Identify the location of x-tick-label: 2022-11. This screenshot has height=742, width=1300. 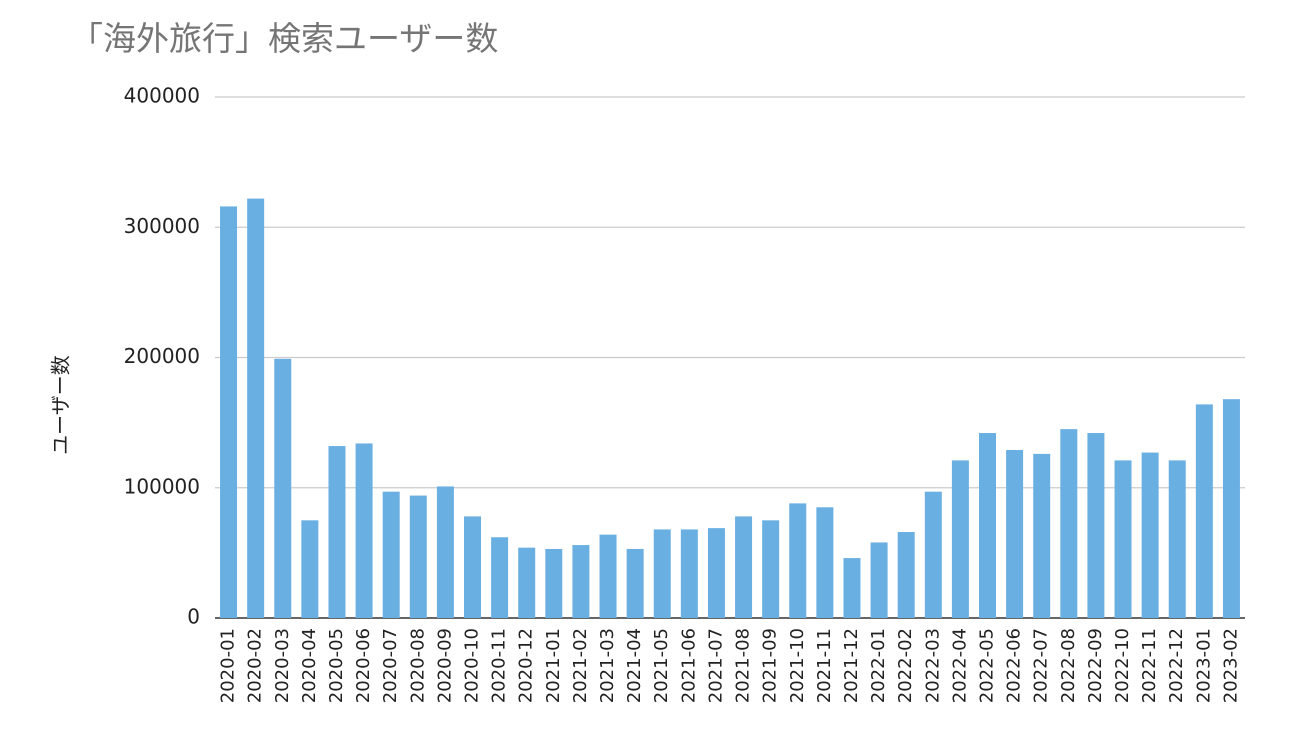
(1149, 665).